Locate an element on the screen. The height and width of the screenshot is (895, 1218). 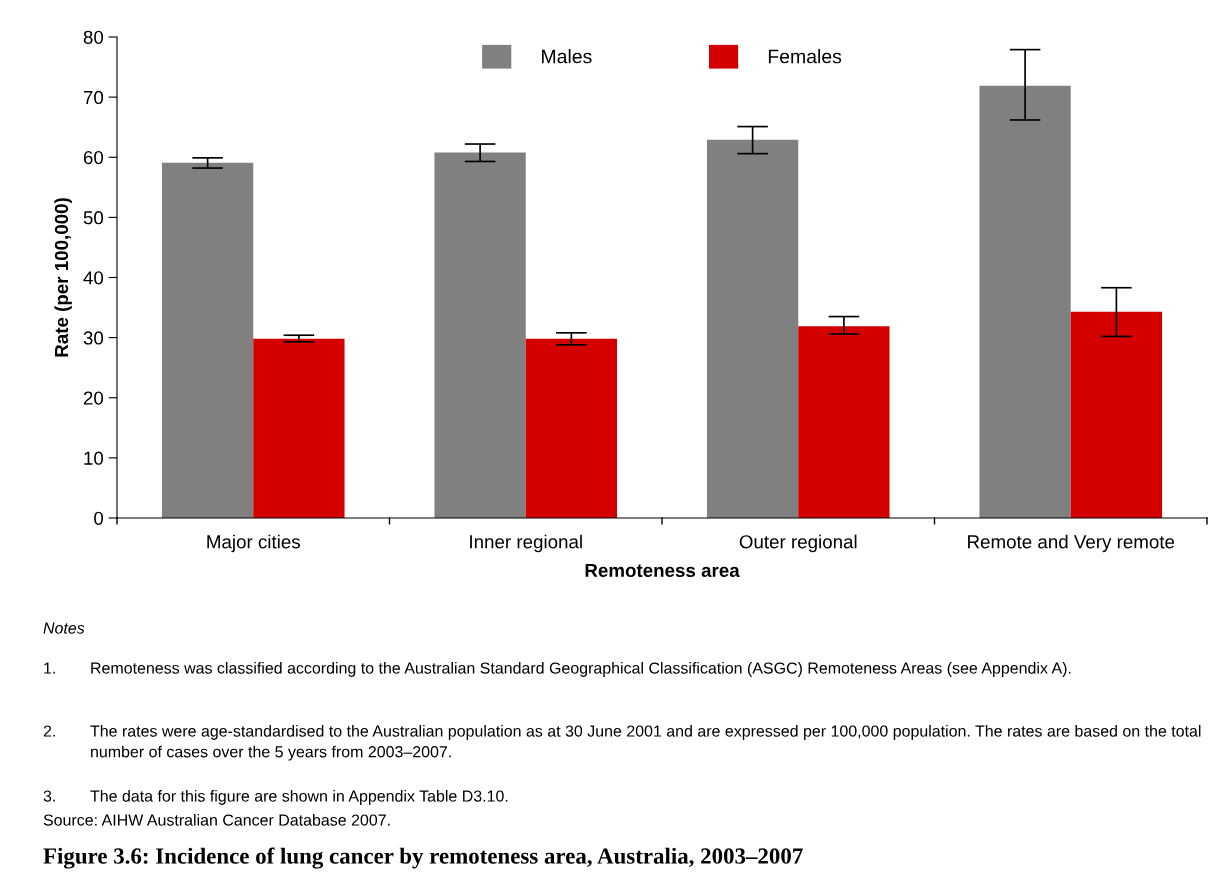
legend-label: Females is located at coordinates (805, 56).